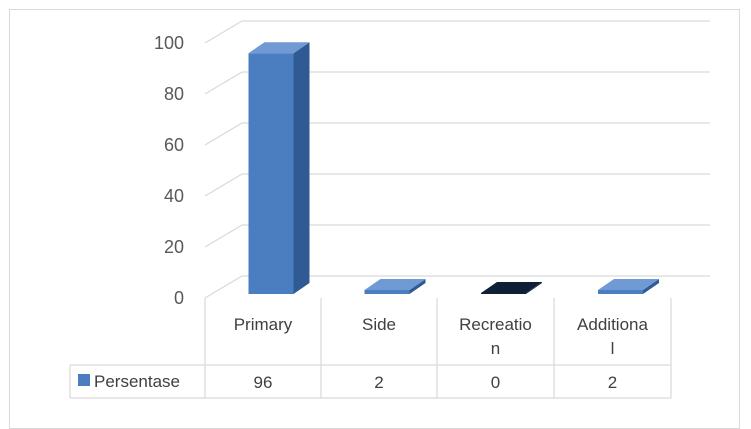 Image resolution: width=751 pixels, height=429 pixels. What do you see at coordinates (495, 348) in the screenshot?
I see `category-label: n` at bounding box center [495, 348].